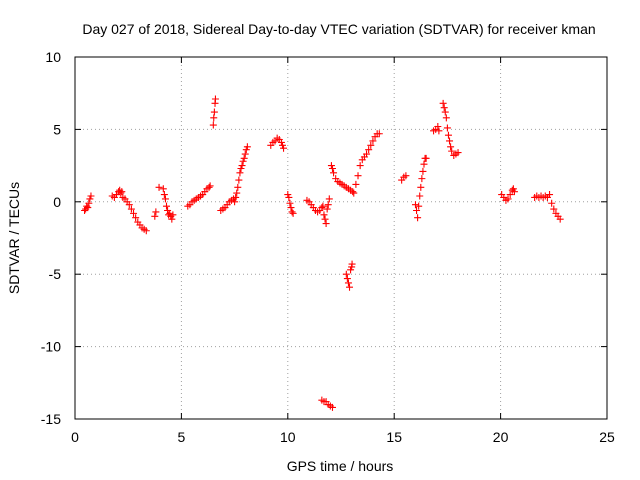  Describe the element at coordinates (343, 437) in the screenshot. I see `x-tick-labels: 0 5 10 15 20 25` at that location.